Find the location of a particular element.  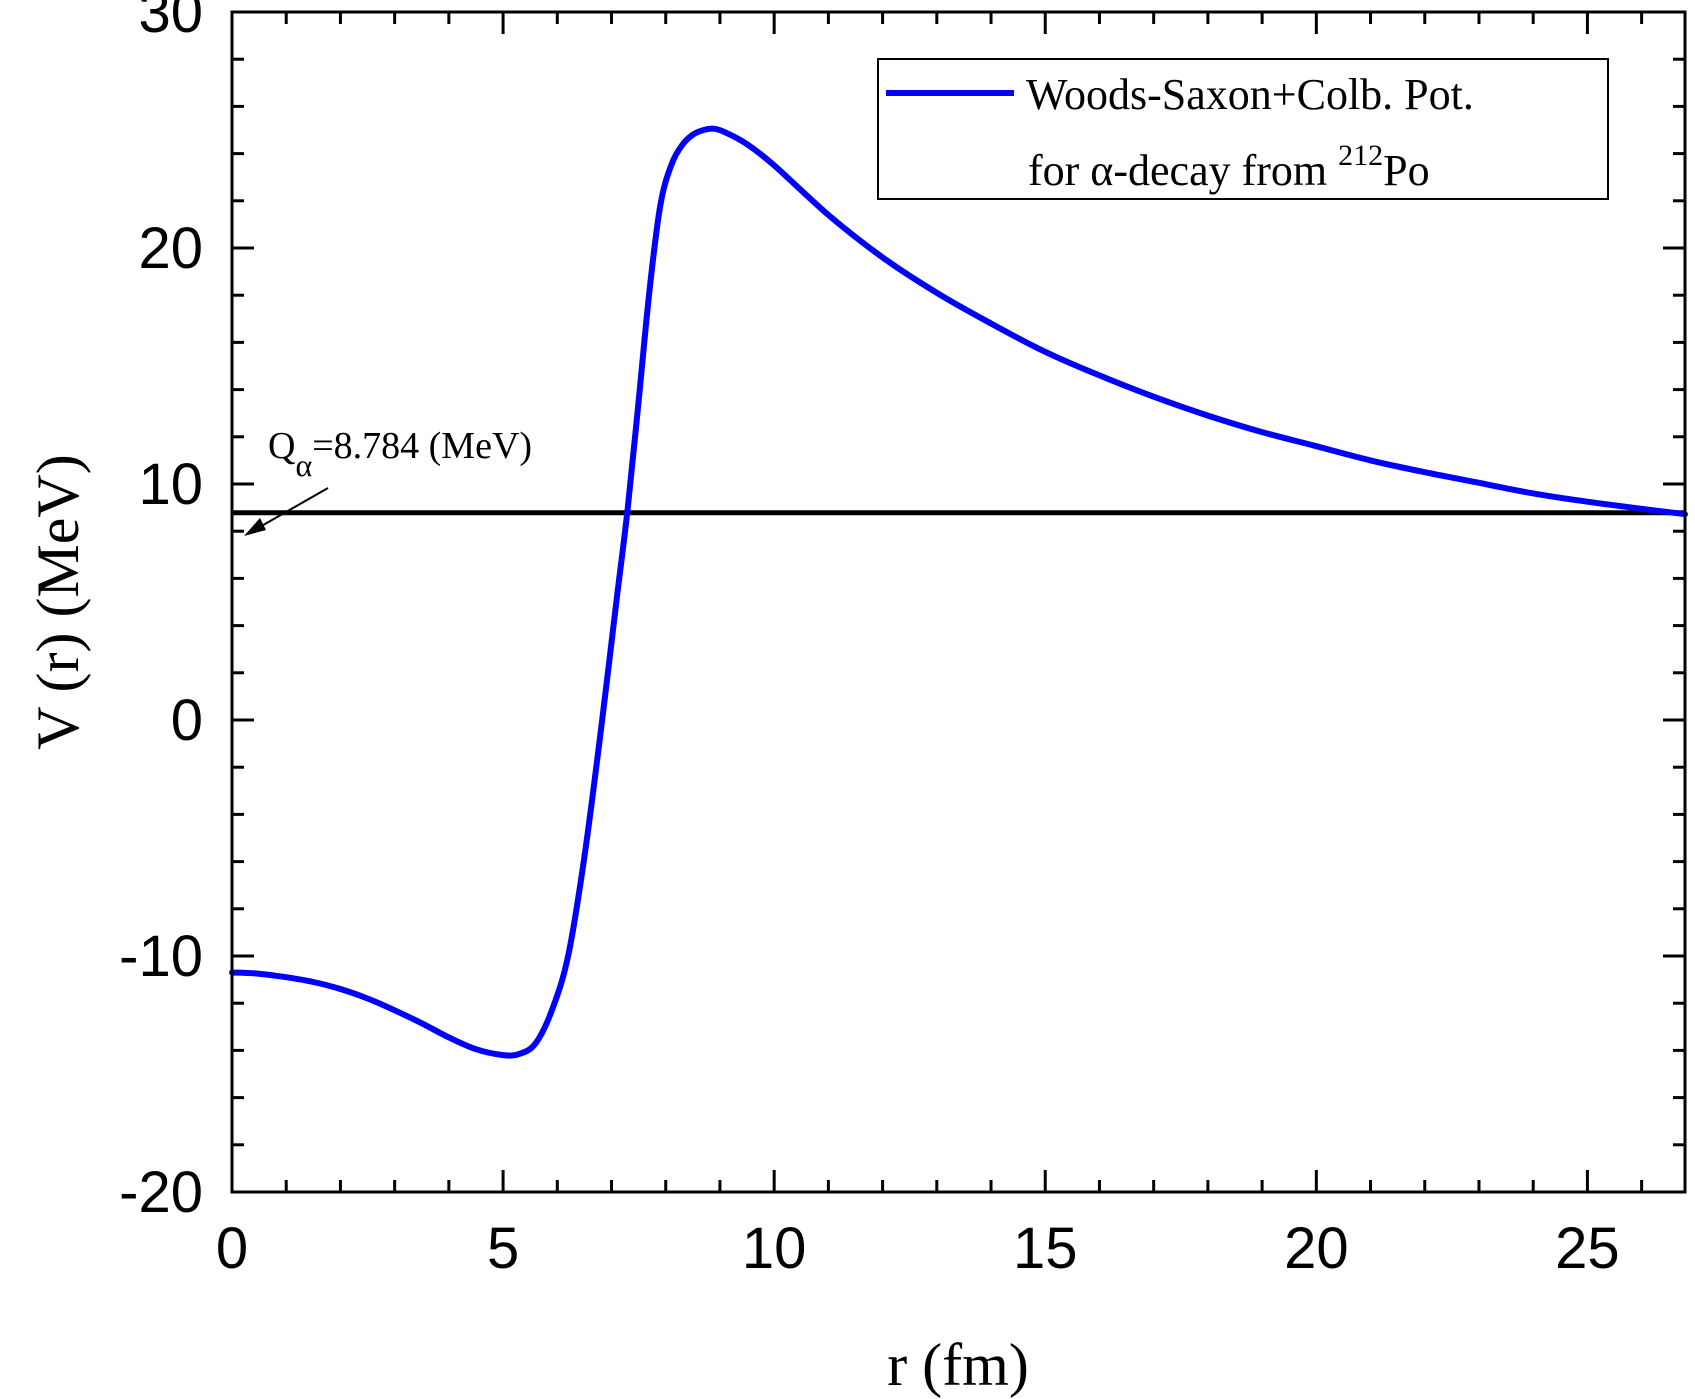

q-annotation-arrow-shaft is located at coordinates (293, 508).